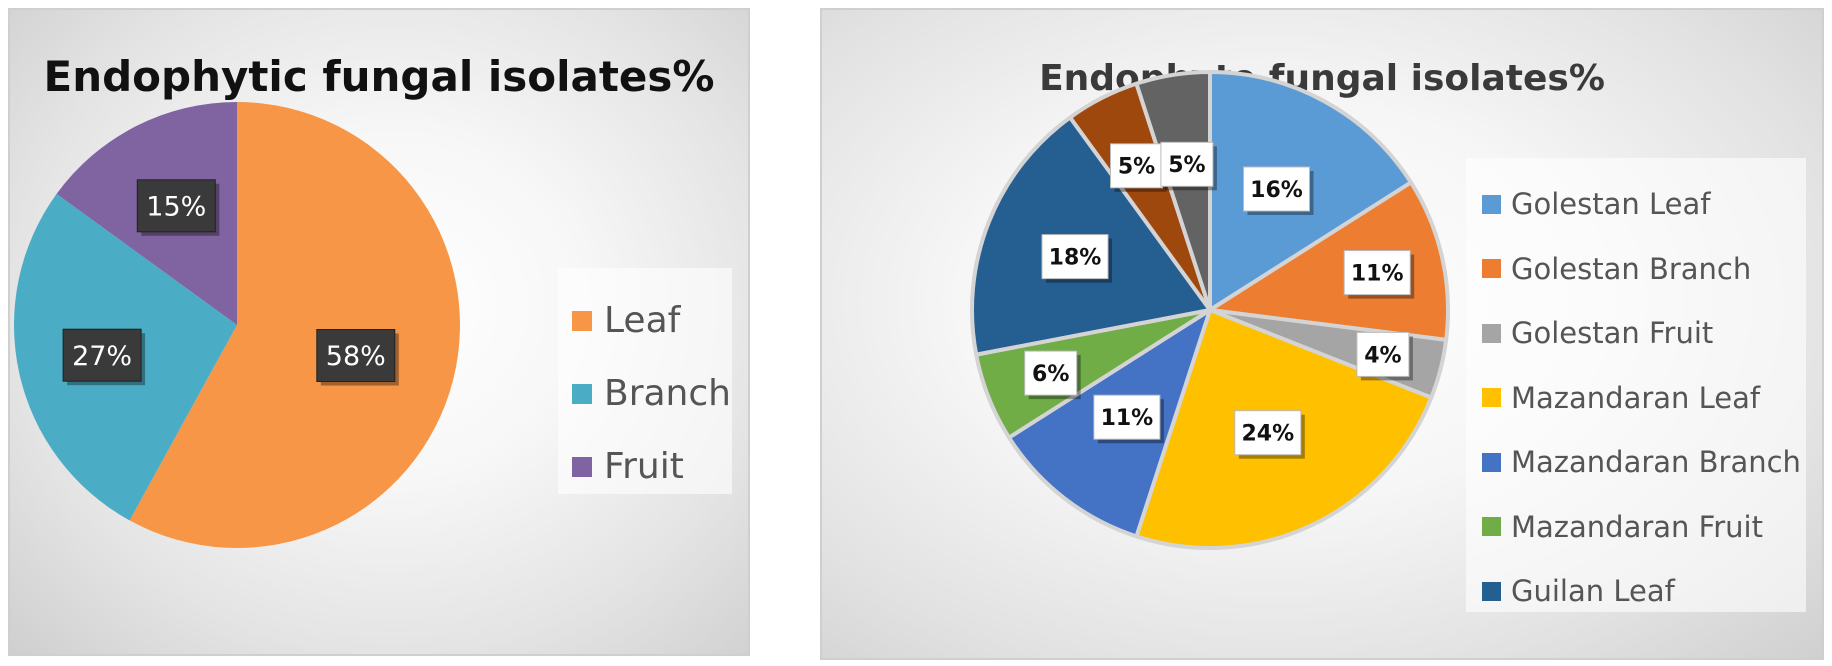 The image size is (1832, 666). Describe the element at coordinates (1637, 526) in the screenshot. I see `legend-label: Mazandaran Fruit` at that location.